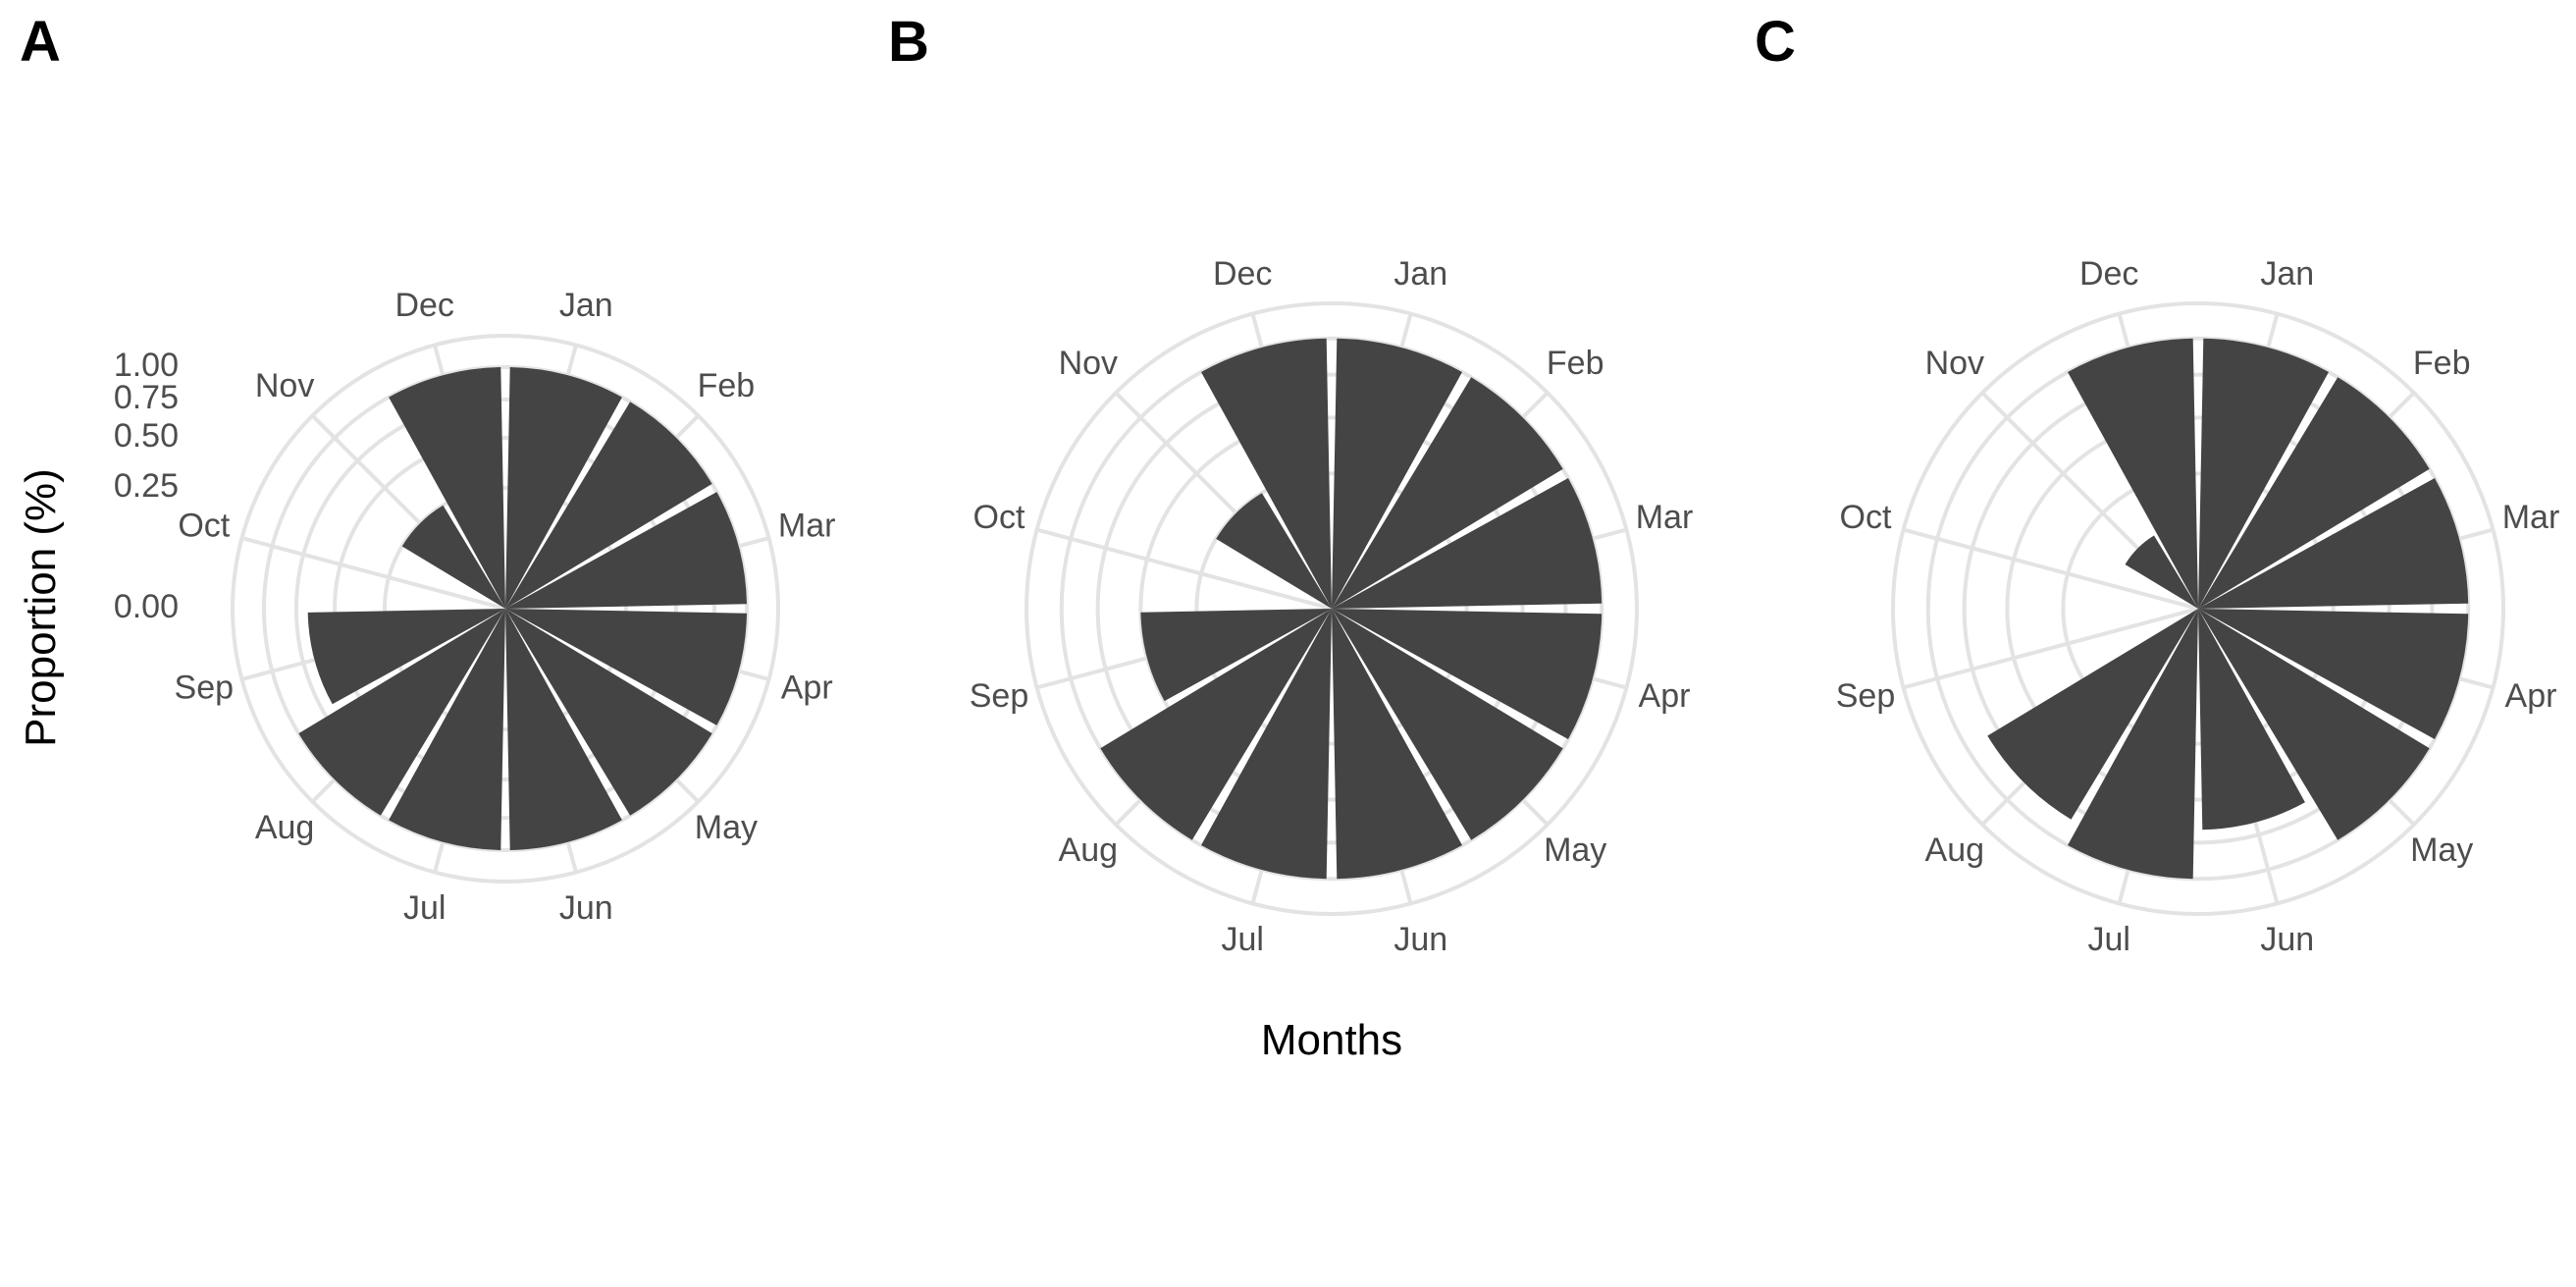  Describe the element at coordinates (1775, 42) in the screenshot. I see `panel-label-c: C` at that location.